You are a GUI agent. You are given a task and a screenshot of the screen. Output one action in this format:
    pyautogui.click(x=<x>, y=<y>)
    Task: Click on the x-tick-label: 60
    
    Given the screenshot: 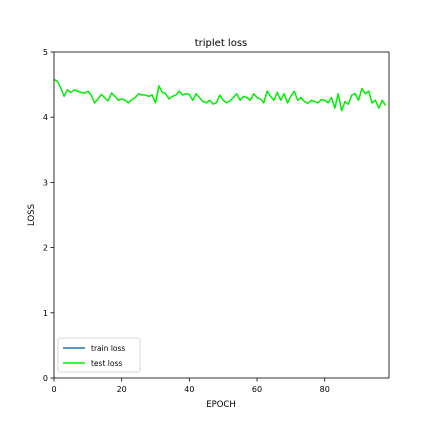 What is the action you would take?
    pyautogui.click(x=257, y=389)
    